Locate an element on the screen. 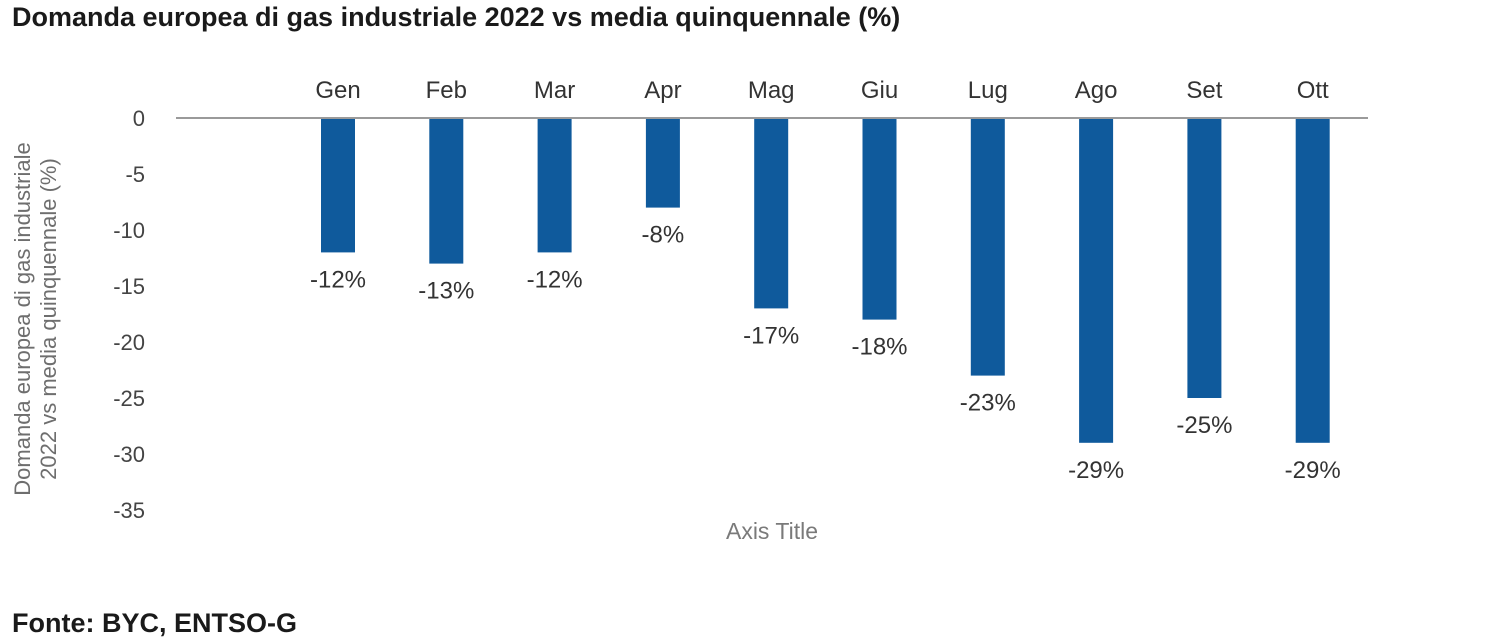  category-label: Gen is located at coordinates (337, 90).